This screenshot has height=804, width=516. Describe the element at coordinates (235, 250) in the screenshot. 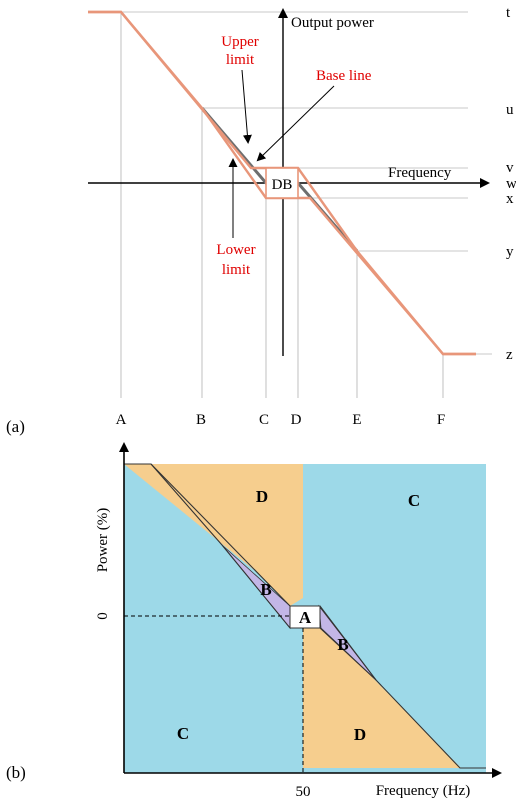

I see `lower-limit-label-line1: Lower` at that location.